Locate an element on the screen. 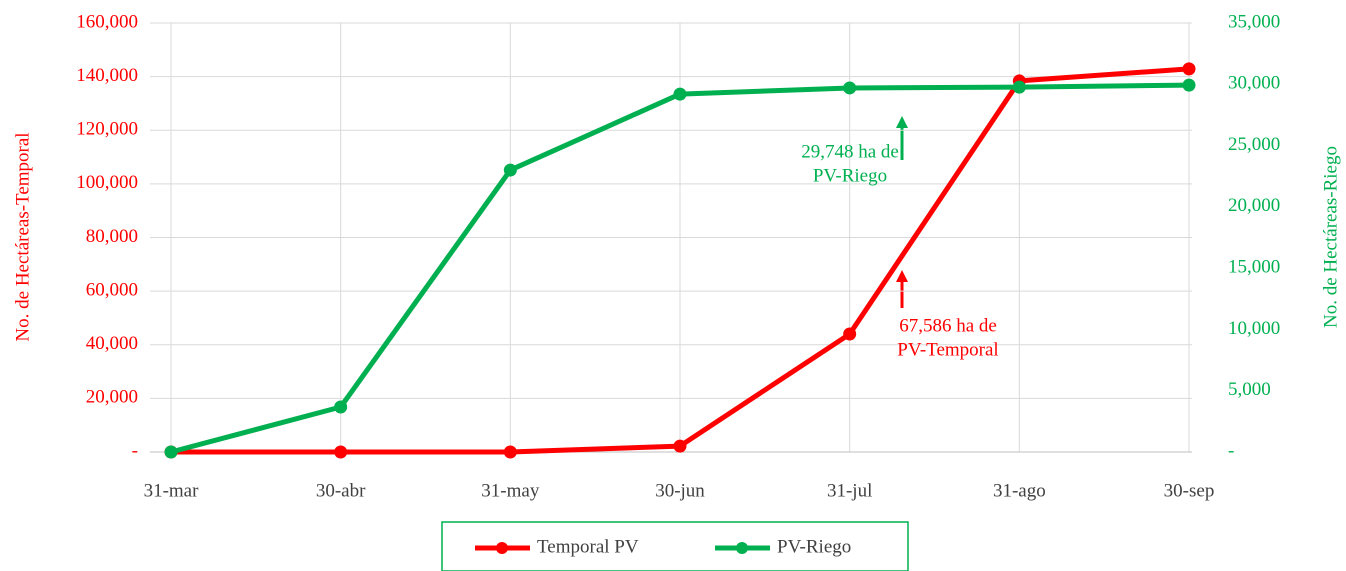  x-tick-label: 30-sep is located at coordinates (1189, 490).